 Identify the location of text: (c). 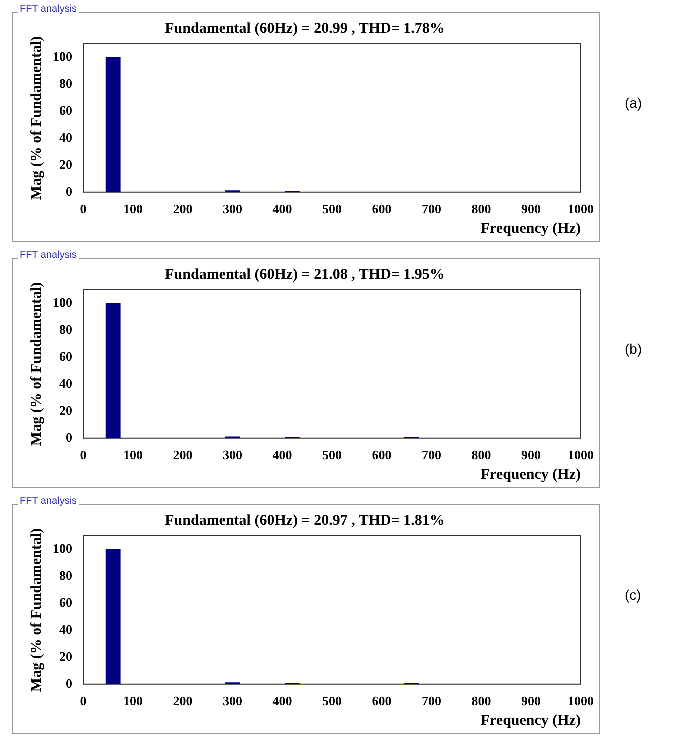
(633, 595).